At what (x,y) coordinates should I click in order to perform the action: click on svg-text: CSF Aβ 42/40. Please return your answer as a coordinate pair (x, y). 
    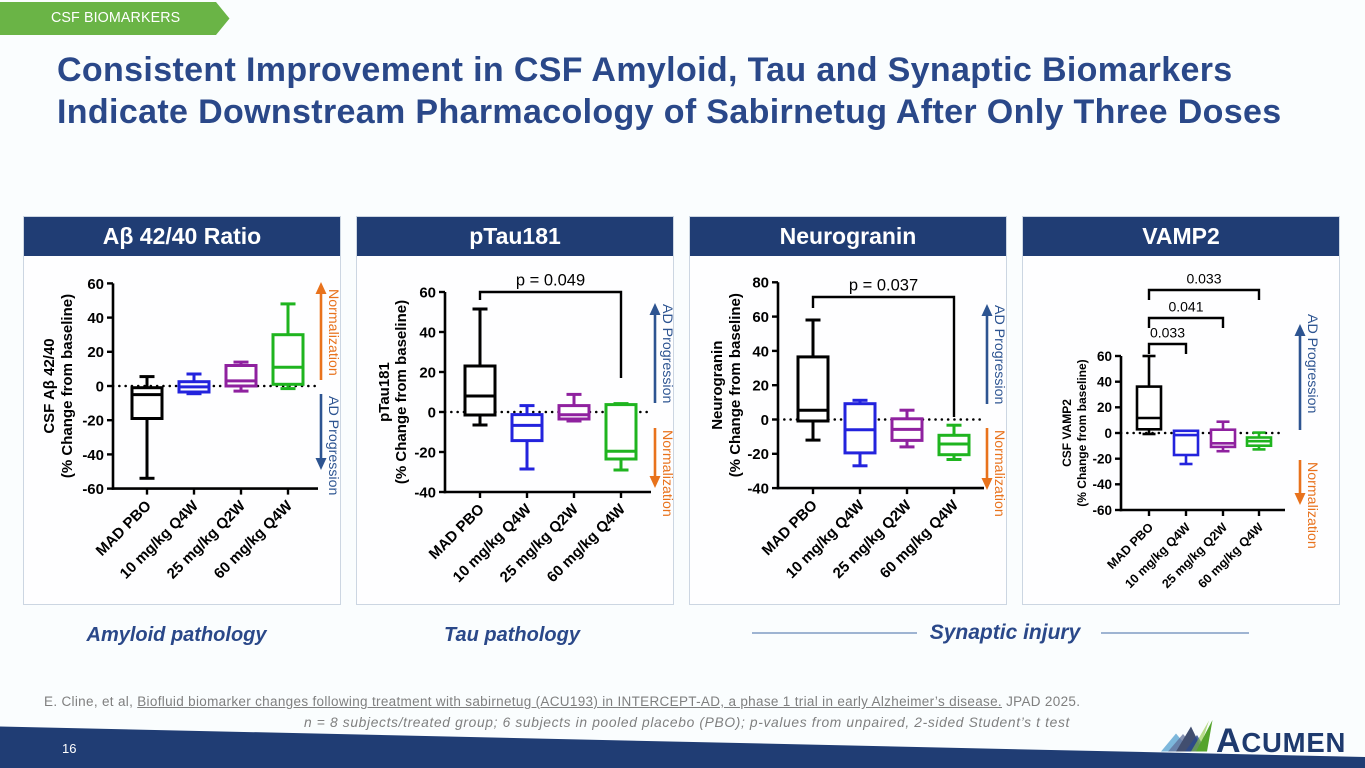
    Looking at the image, I should click on (49, 385).